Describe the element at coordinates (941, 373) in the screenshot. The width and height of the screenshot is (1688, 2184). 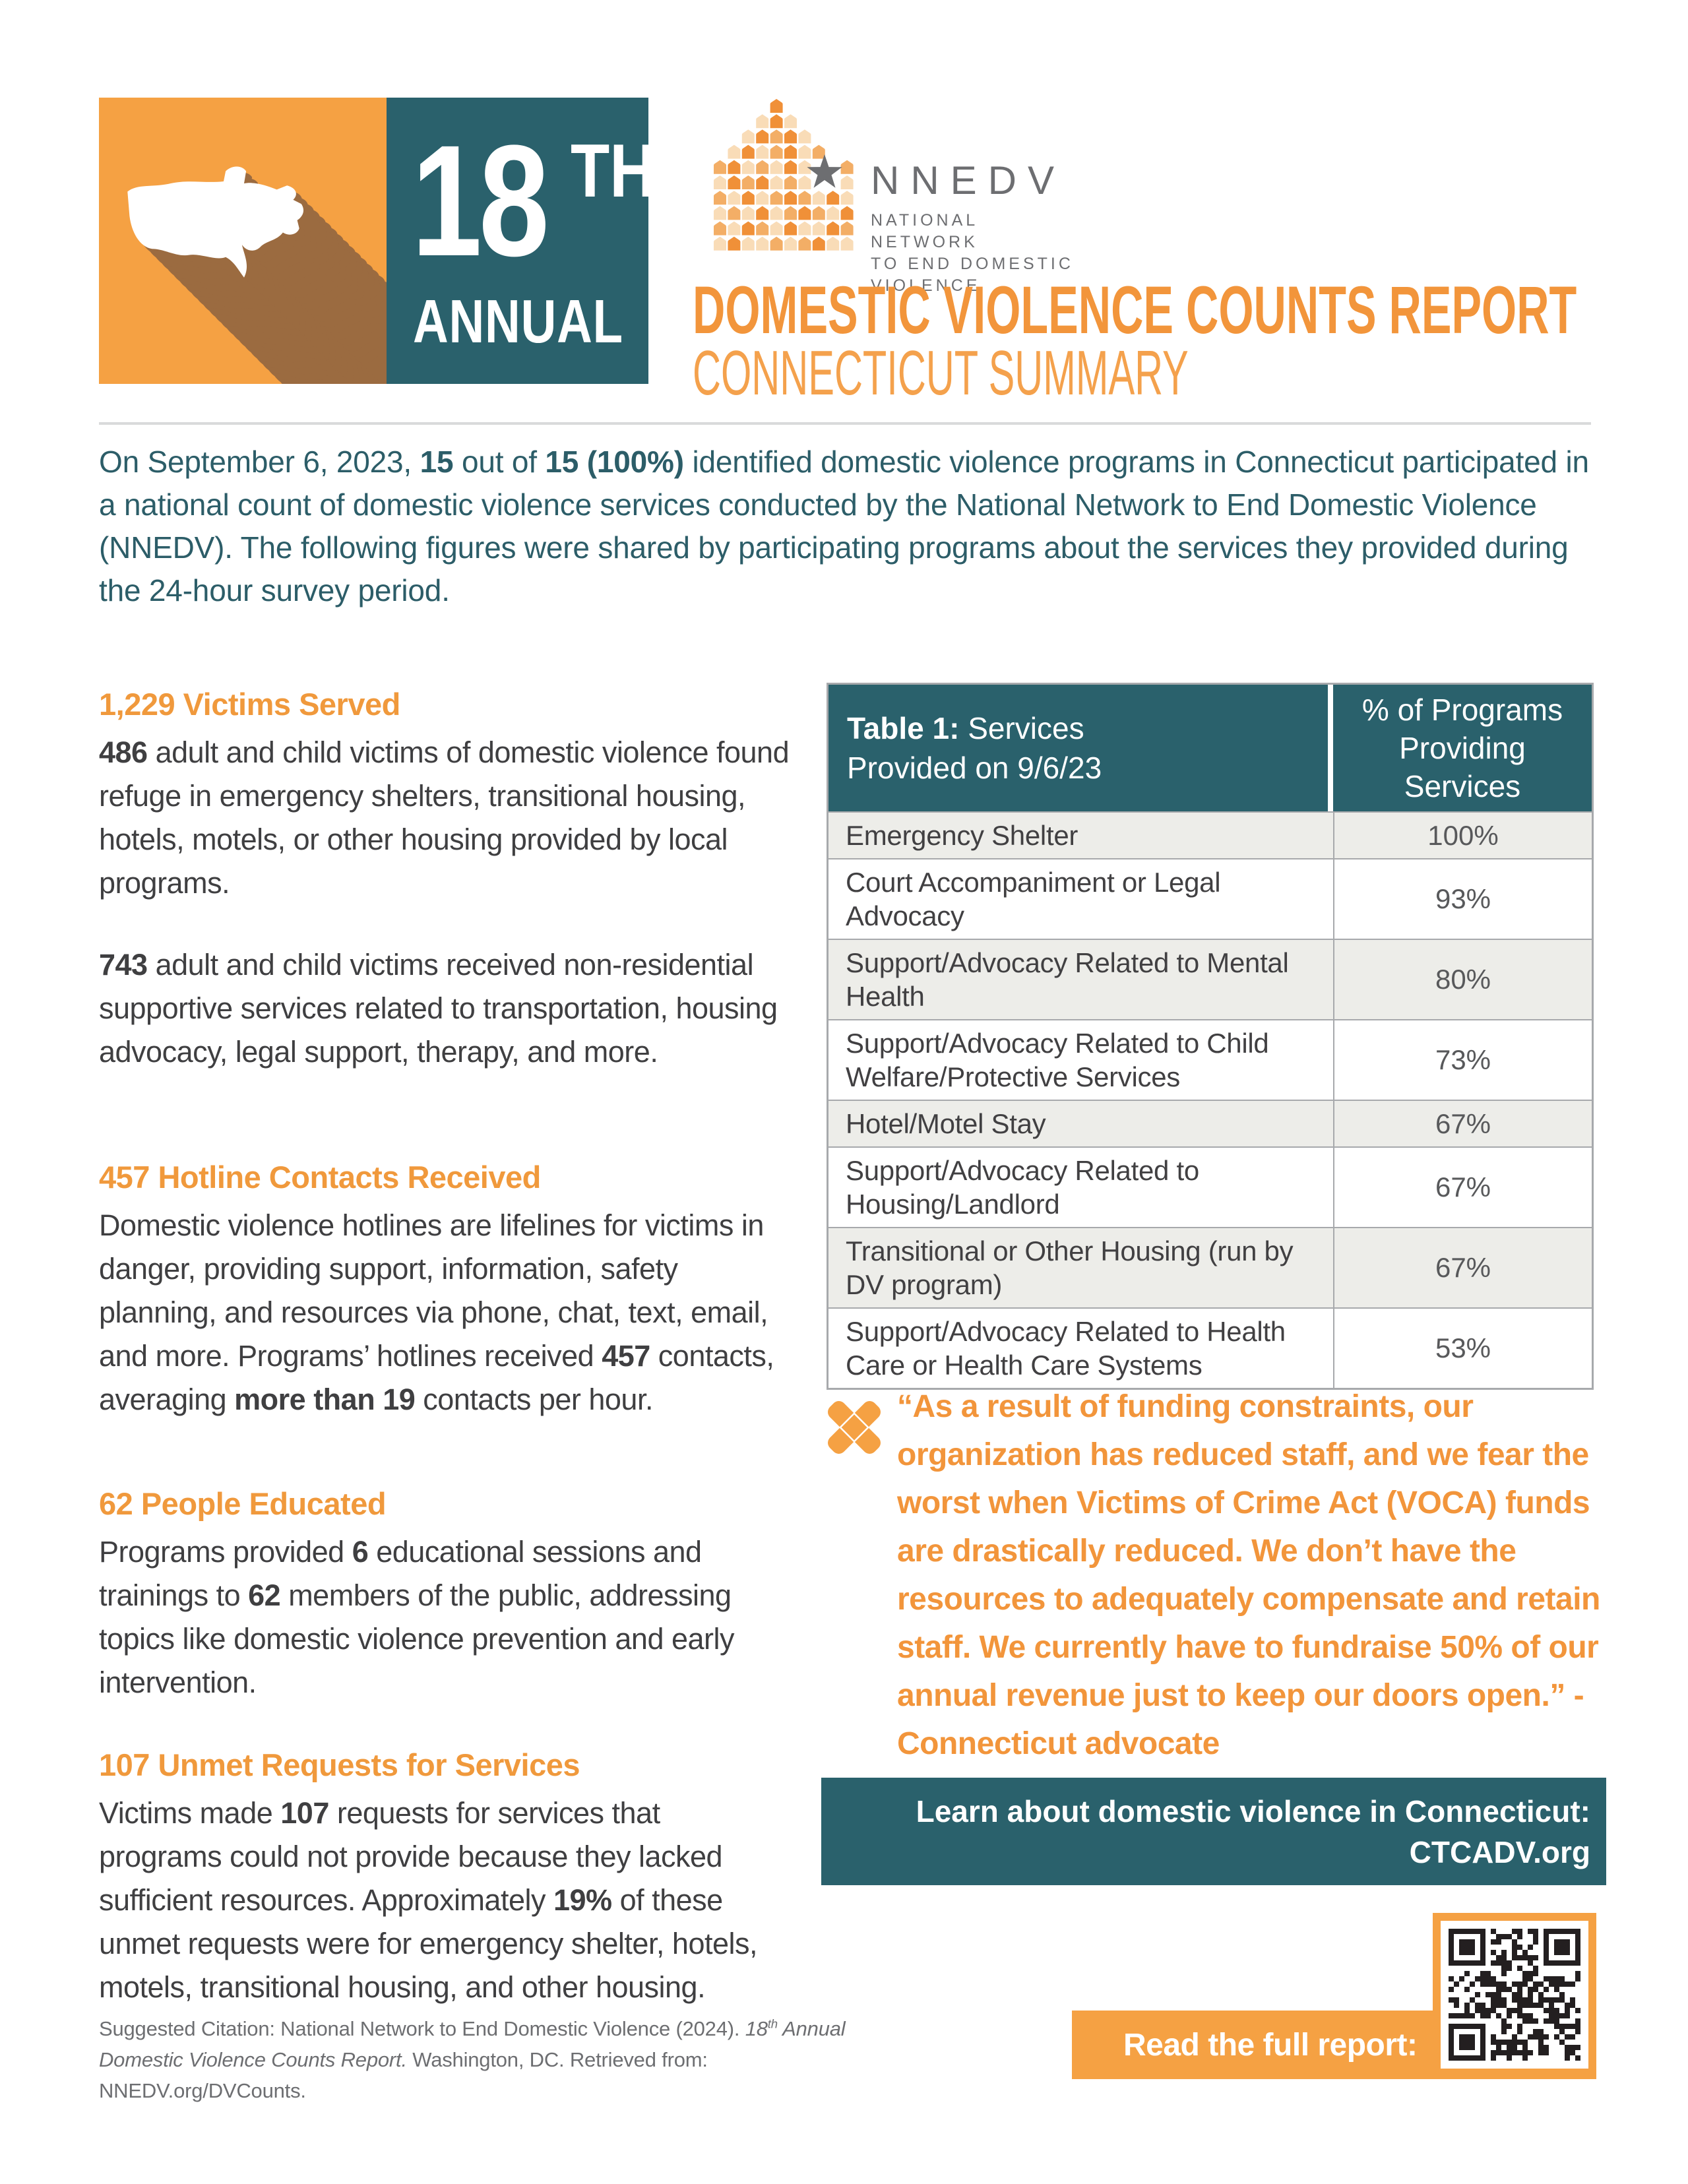
I see `report-subtitle: CONNECTICUT SUMMARY` at that location.